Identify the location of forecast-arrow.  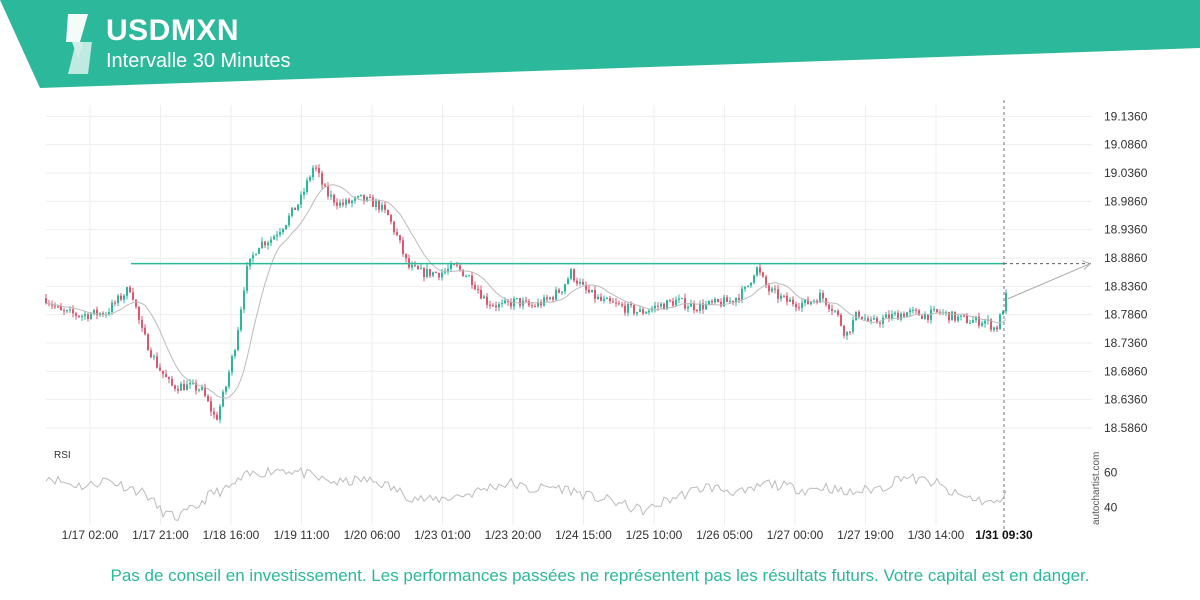
(1049, 281).